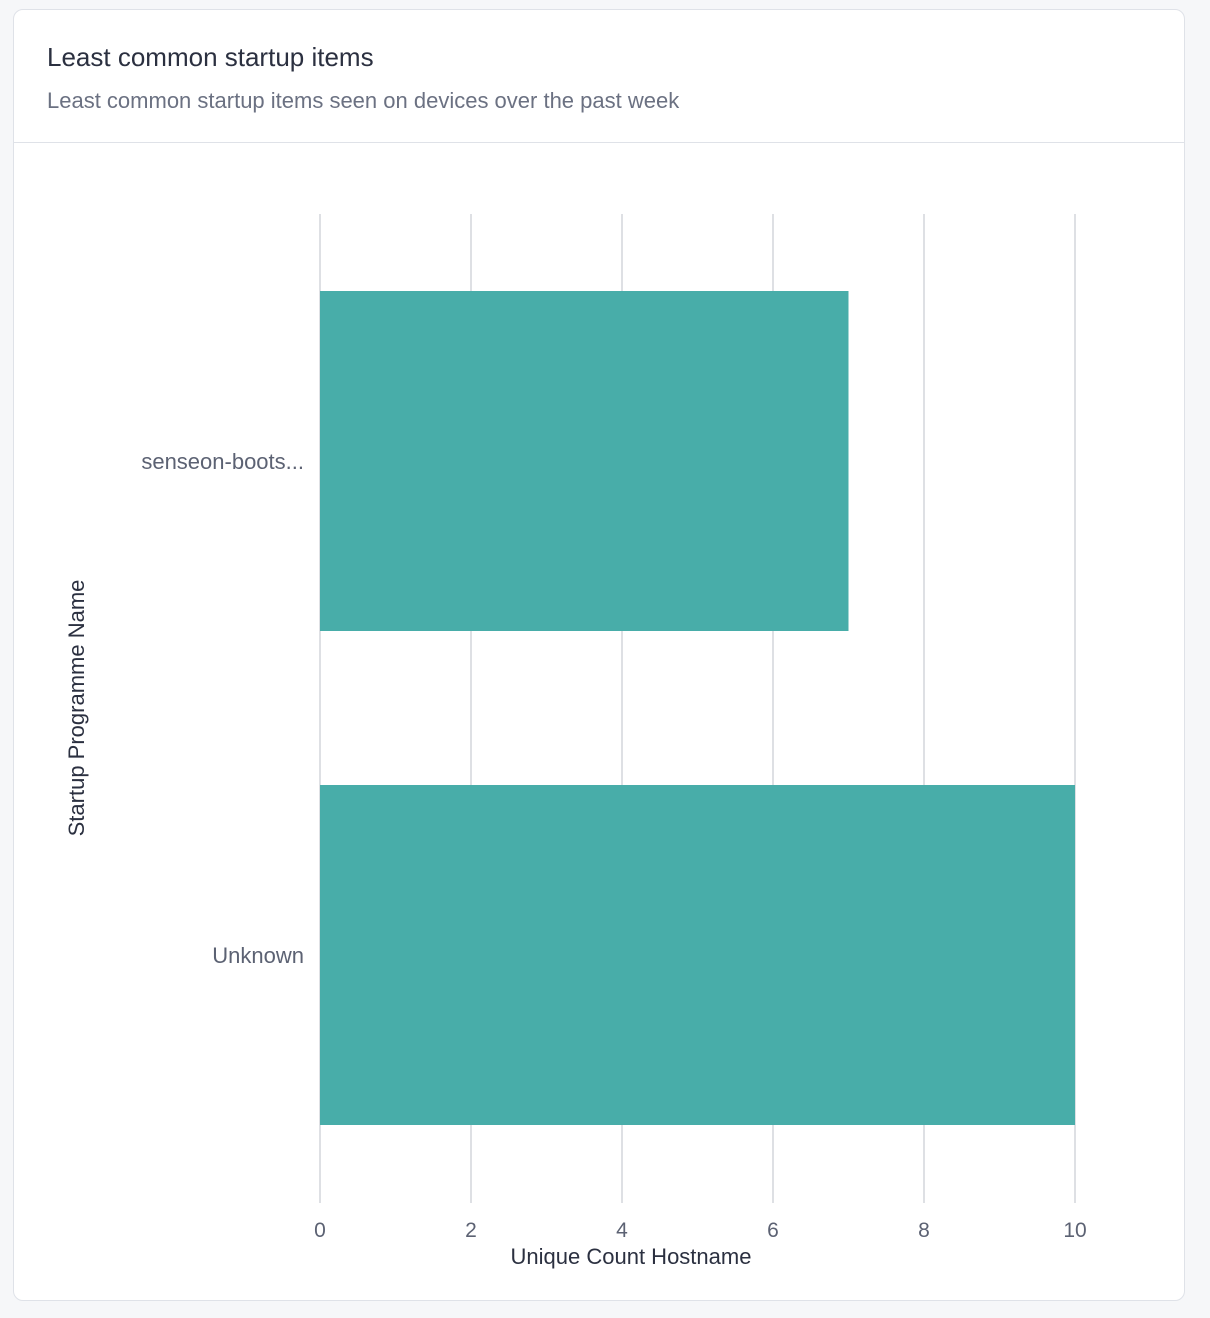 Image resolution: width=1210 pixels, height=1318 pixels. Describe the element at coordinates (210, 57) in the screenshot. I see `card-title: Least common startup items` at that location.